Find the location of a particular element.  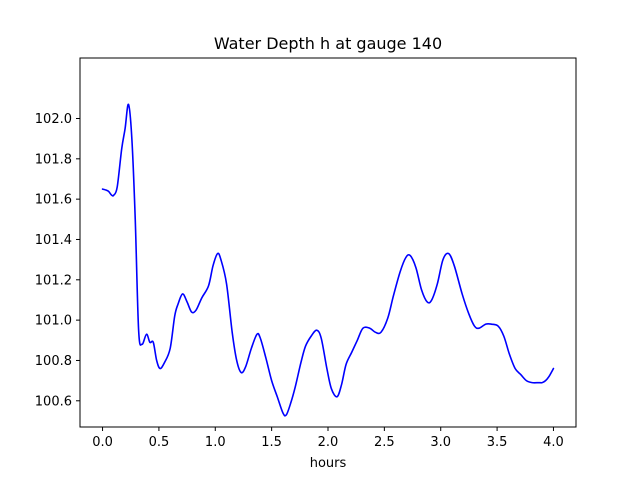

x-tick-label: 1.0 is located at coordinates (215, 442).